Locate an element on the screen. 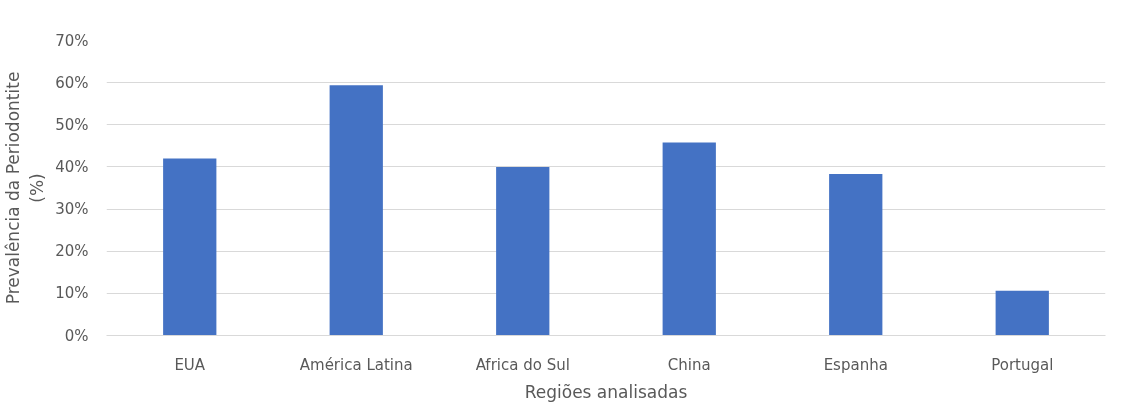 The image size is (1145, 414). y-tick-label: 40% is located at coordinates (72, 166).